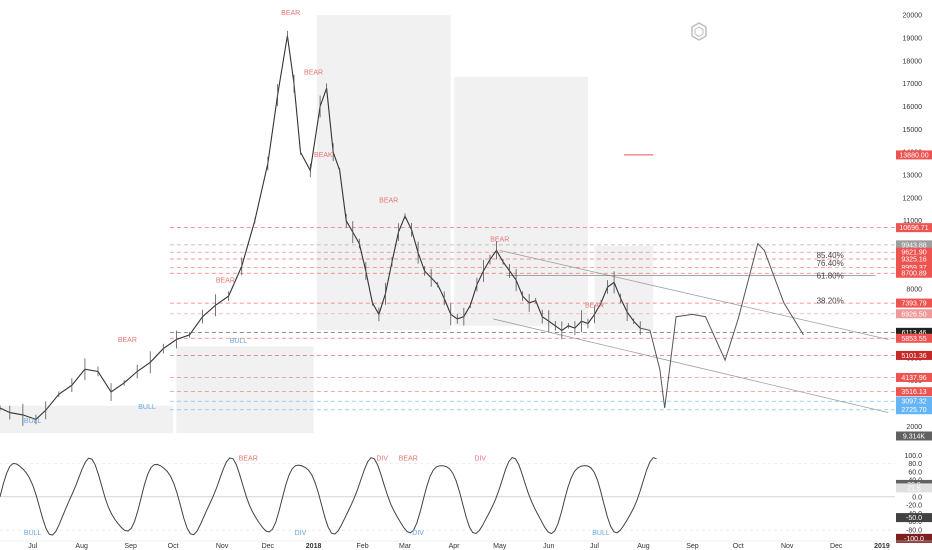  Describe the element at coordinates (913, 61) in the screenshot. I see `y-tick-label: 18000` at that location.